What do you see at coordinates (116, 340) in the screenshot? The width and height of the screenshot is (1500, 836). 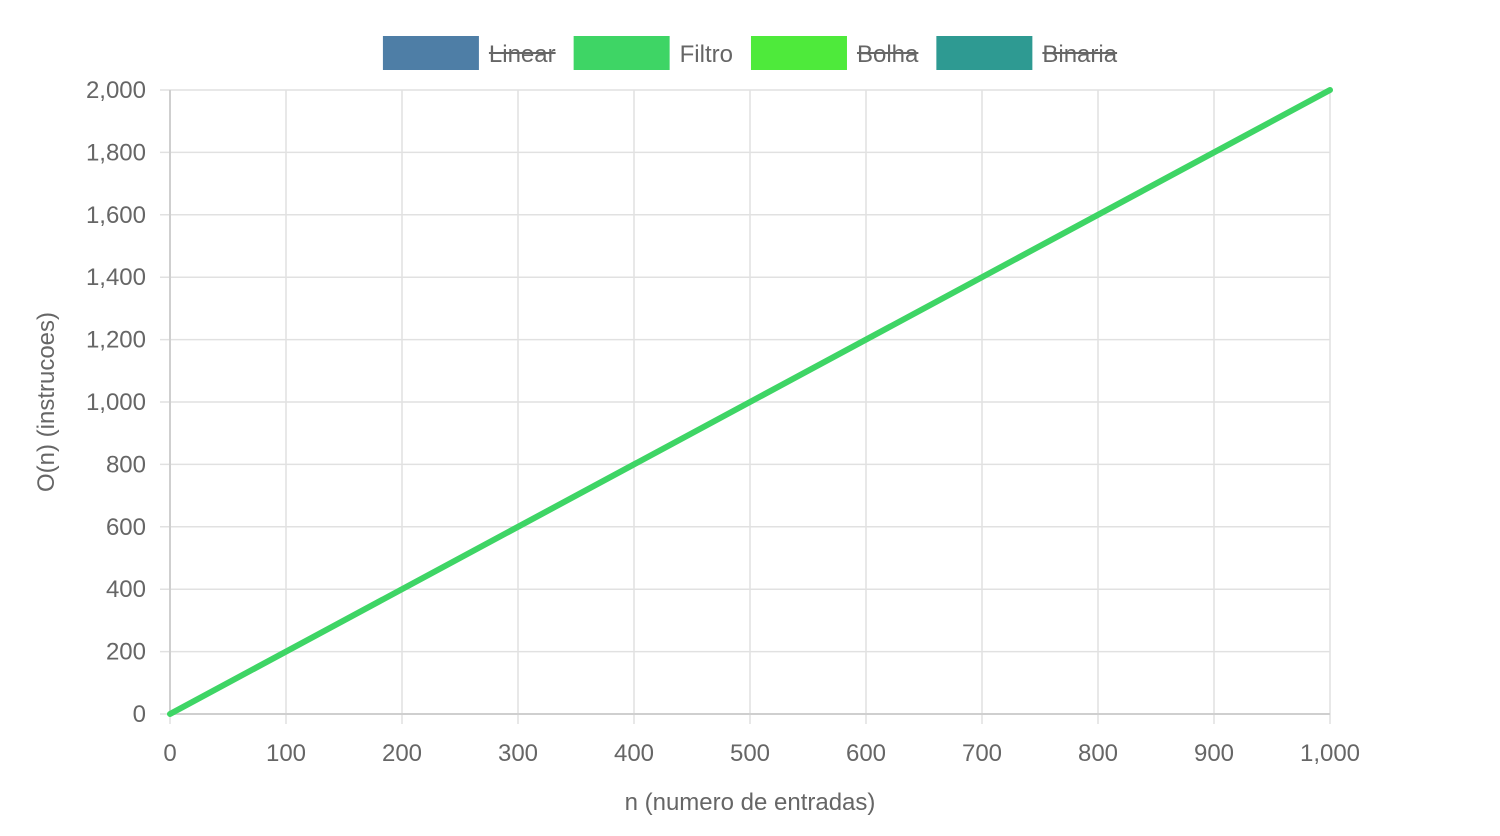 I see `y-tick-label: 1,200` at bounding box center [116, 340].